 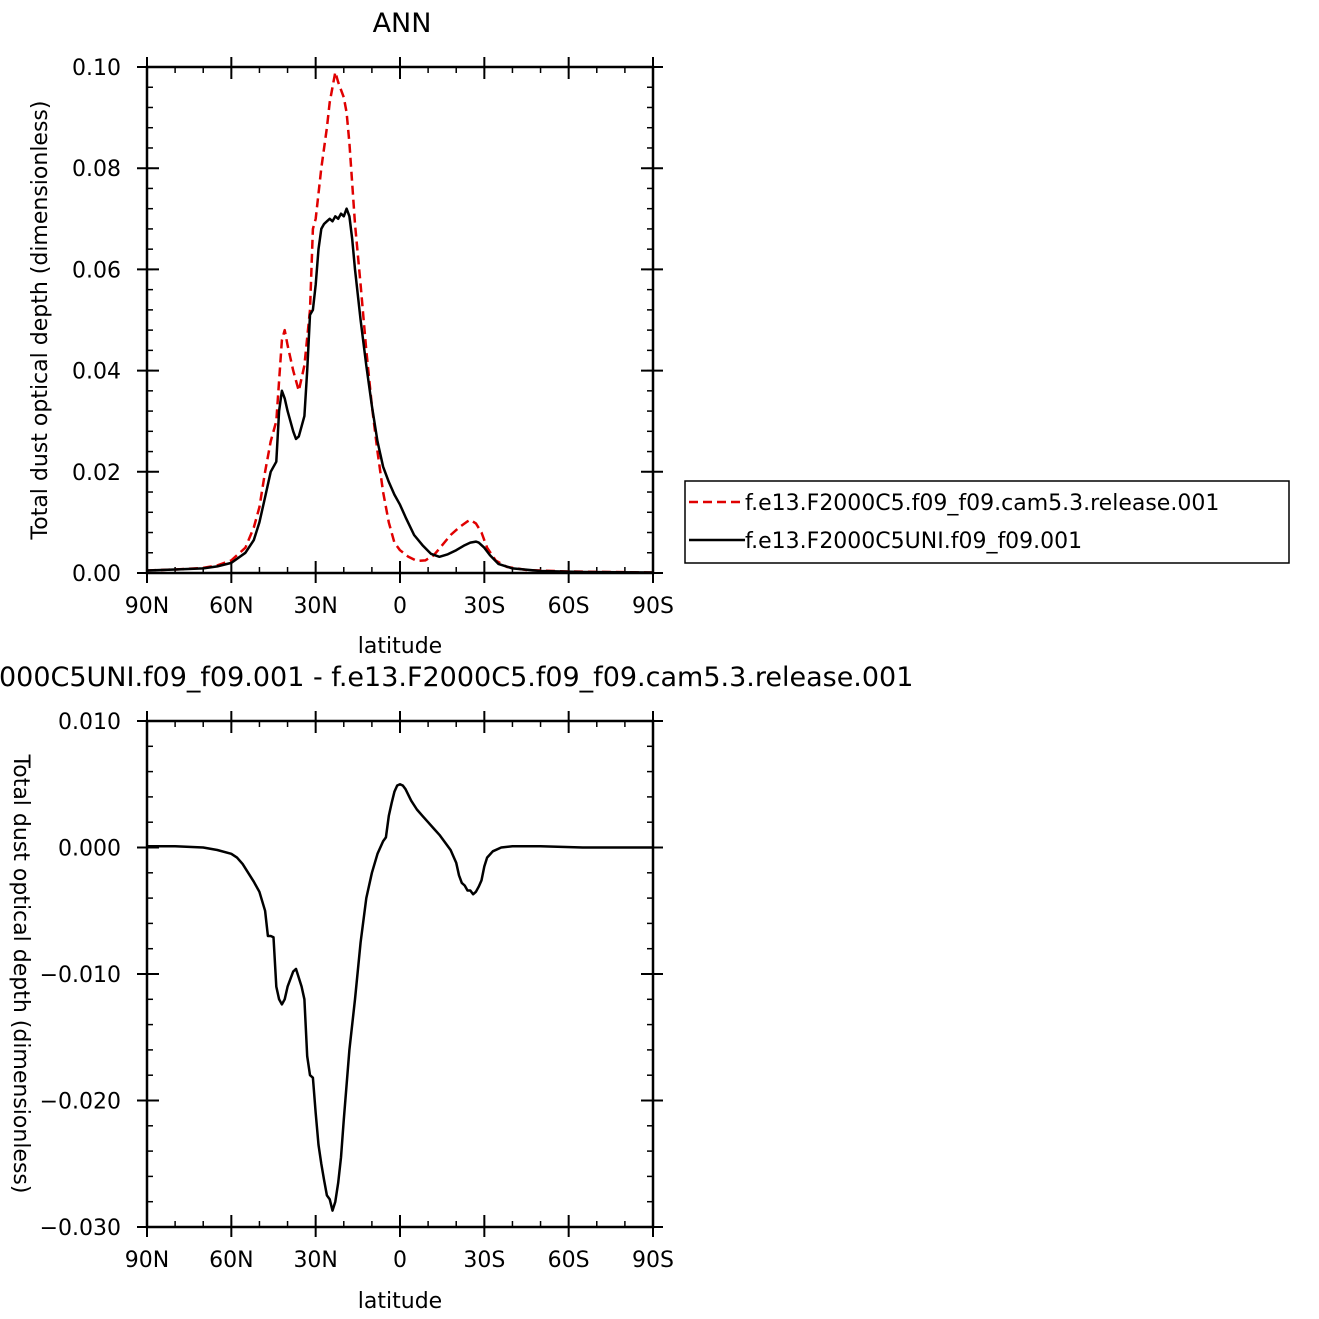 I want to click on bottom-y-axis-title: Total dust optical depth (dimensionless), so click(x=20, y=974).